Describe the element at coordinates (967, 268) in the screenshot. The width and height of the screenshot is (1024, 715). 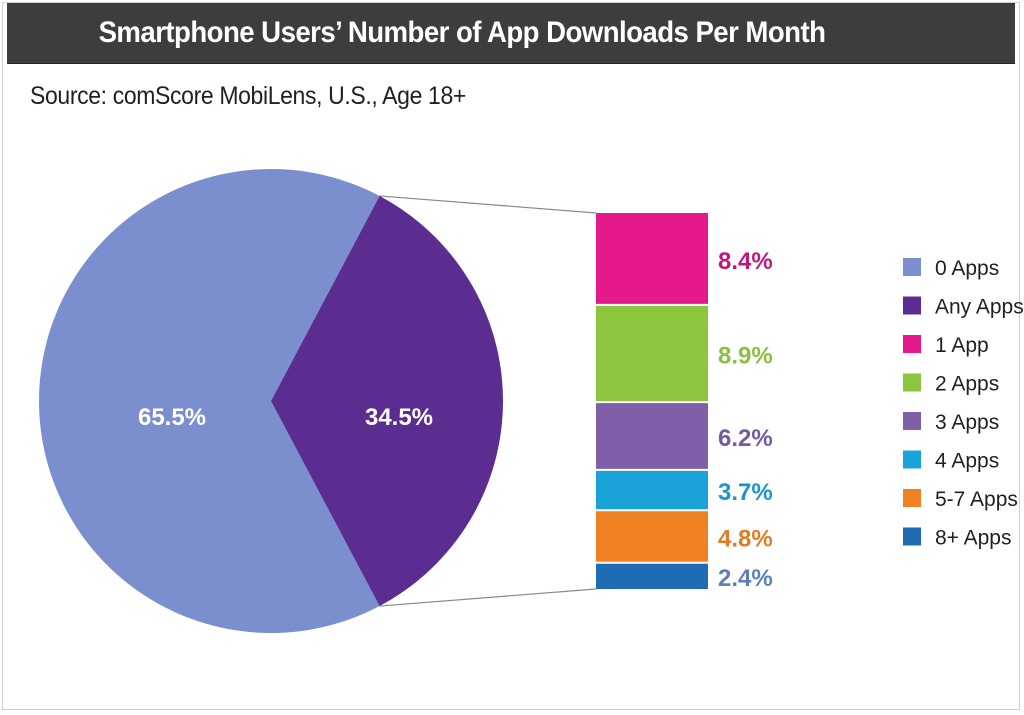
I see `legend-label-0-apps: 0 Apps` at that location.